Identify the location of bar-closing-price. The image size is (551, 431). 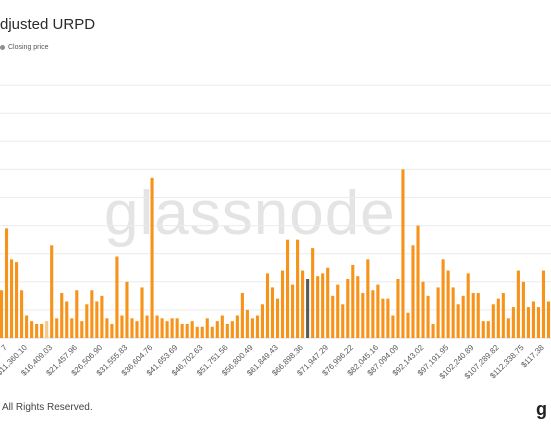
(308, 308).